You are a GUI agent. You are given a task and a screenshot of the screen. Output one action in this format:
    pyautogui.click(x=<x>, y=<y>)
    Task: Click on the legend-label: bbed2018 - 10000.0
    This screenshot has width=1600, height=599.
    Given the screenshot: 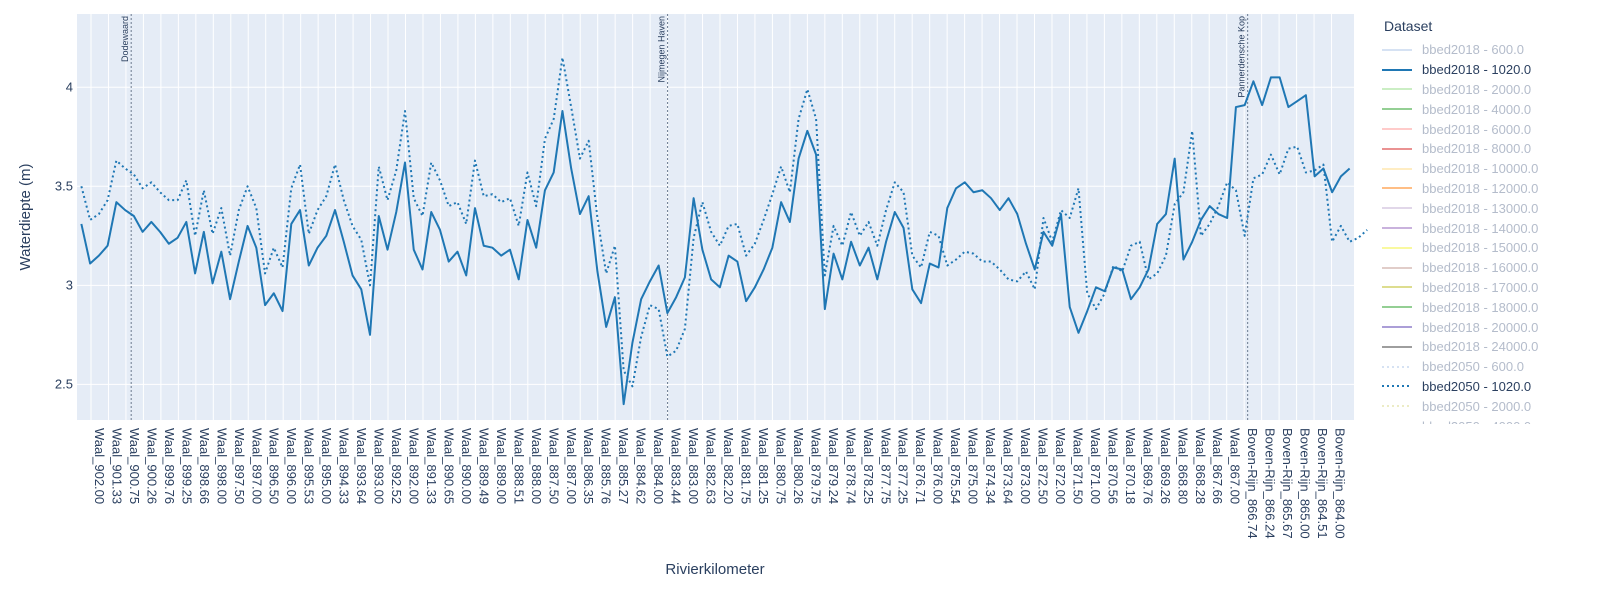 What is the action you would take?
    pyautogui.click(x=1480, y=169)
    